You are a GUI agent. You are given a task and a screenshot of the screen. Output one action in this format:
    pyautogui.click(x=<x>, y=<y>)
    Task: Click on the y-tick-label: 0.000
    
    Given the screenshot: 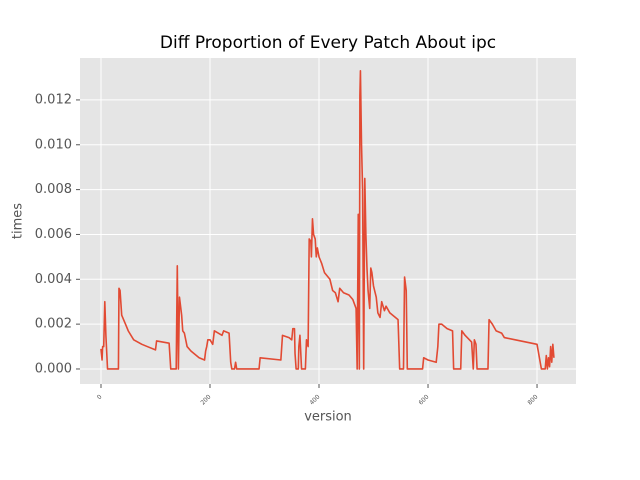 What is the action you would take?
    pyautogui.click(x=53, y=368)
    